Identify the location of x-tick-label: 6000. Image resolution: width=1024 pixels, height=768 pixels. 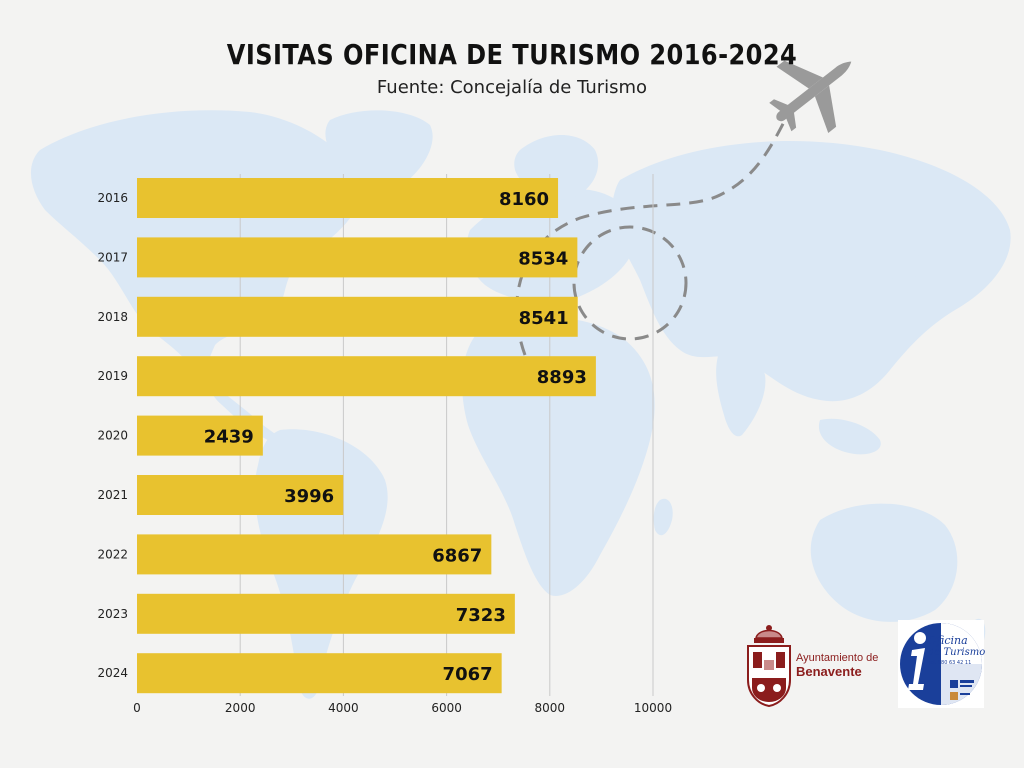
(446, 708).